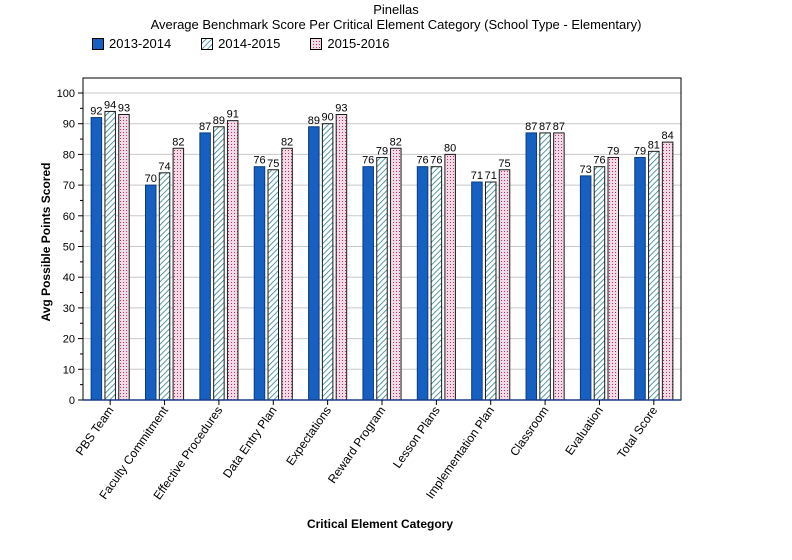 The height and width of the screenshot is (560, 792). What do you see at coordinates (69, 125) in the screenshot?
I see `y-tick-label: 90` at bounding box center [69, 125].